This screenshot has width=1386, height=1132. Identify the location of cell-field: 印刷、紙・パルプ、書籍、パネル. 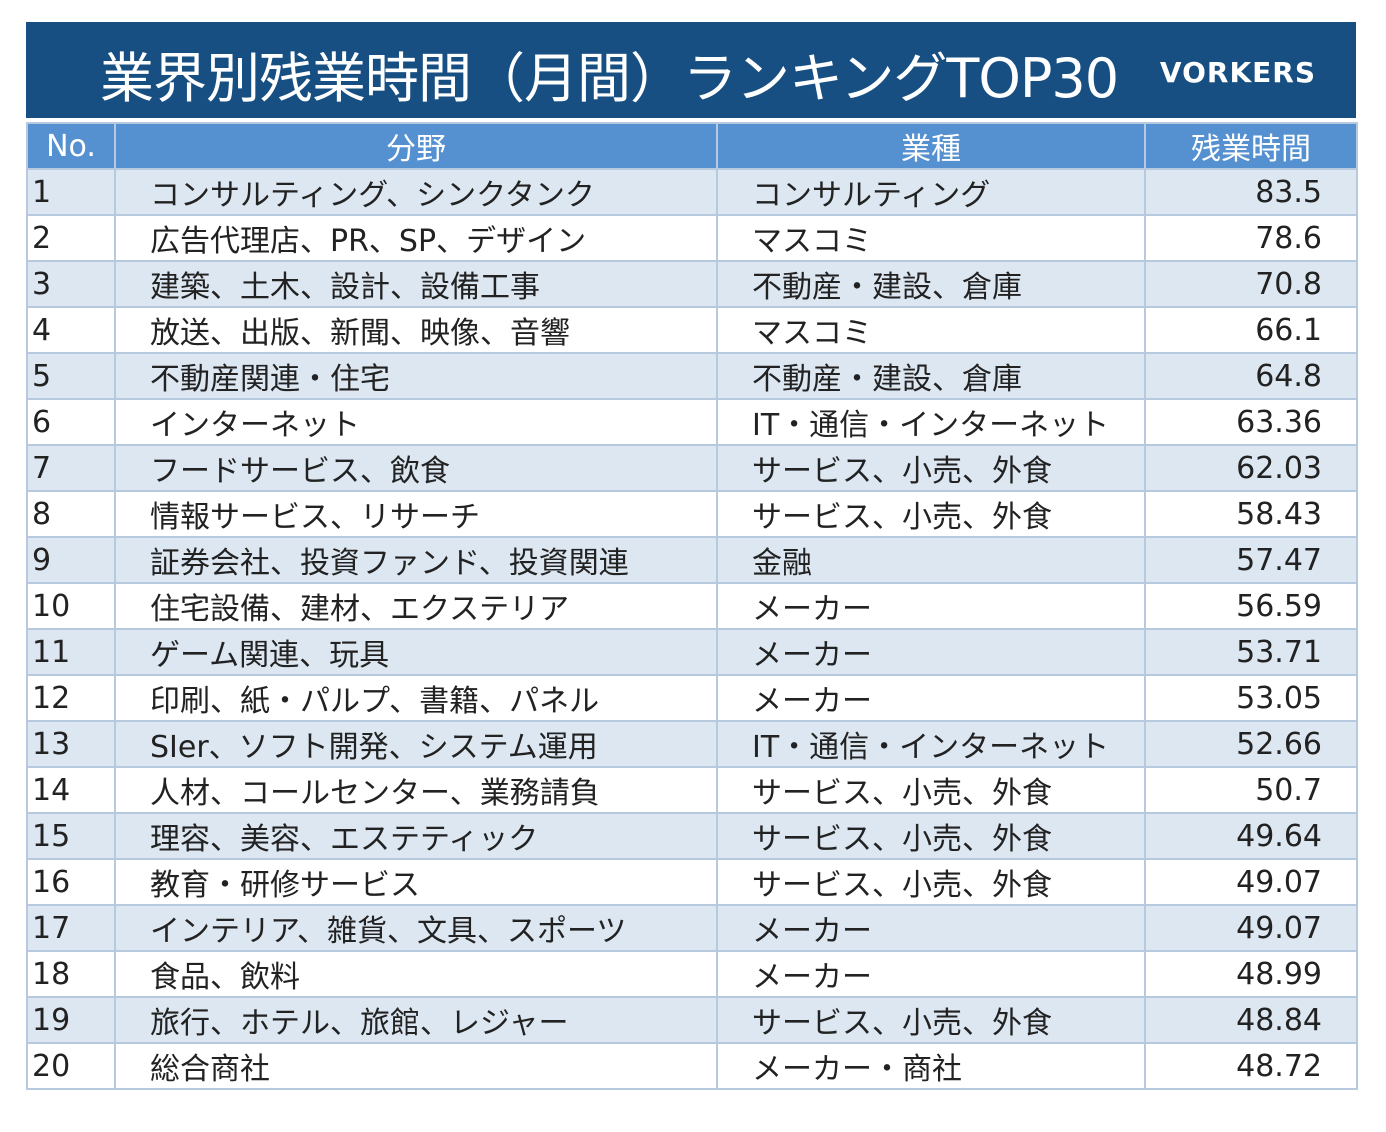
(416, 698).